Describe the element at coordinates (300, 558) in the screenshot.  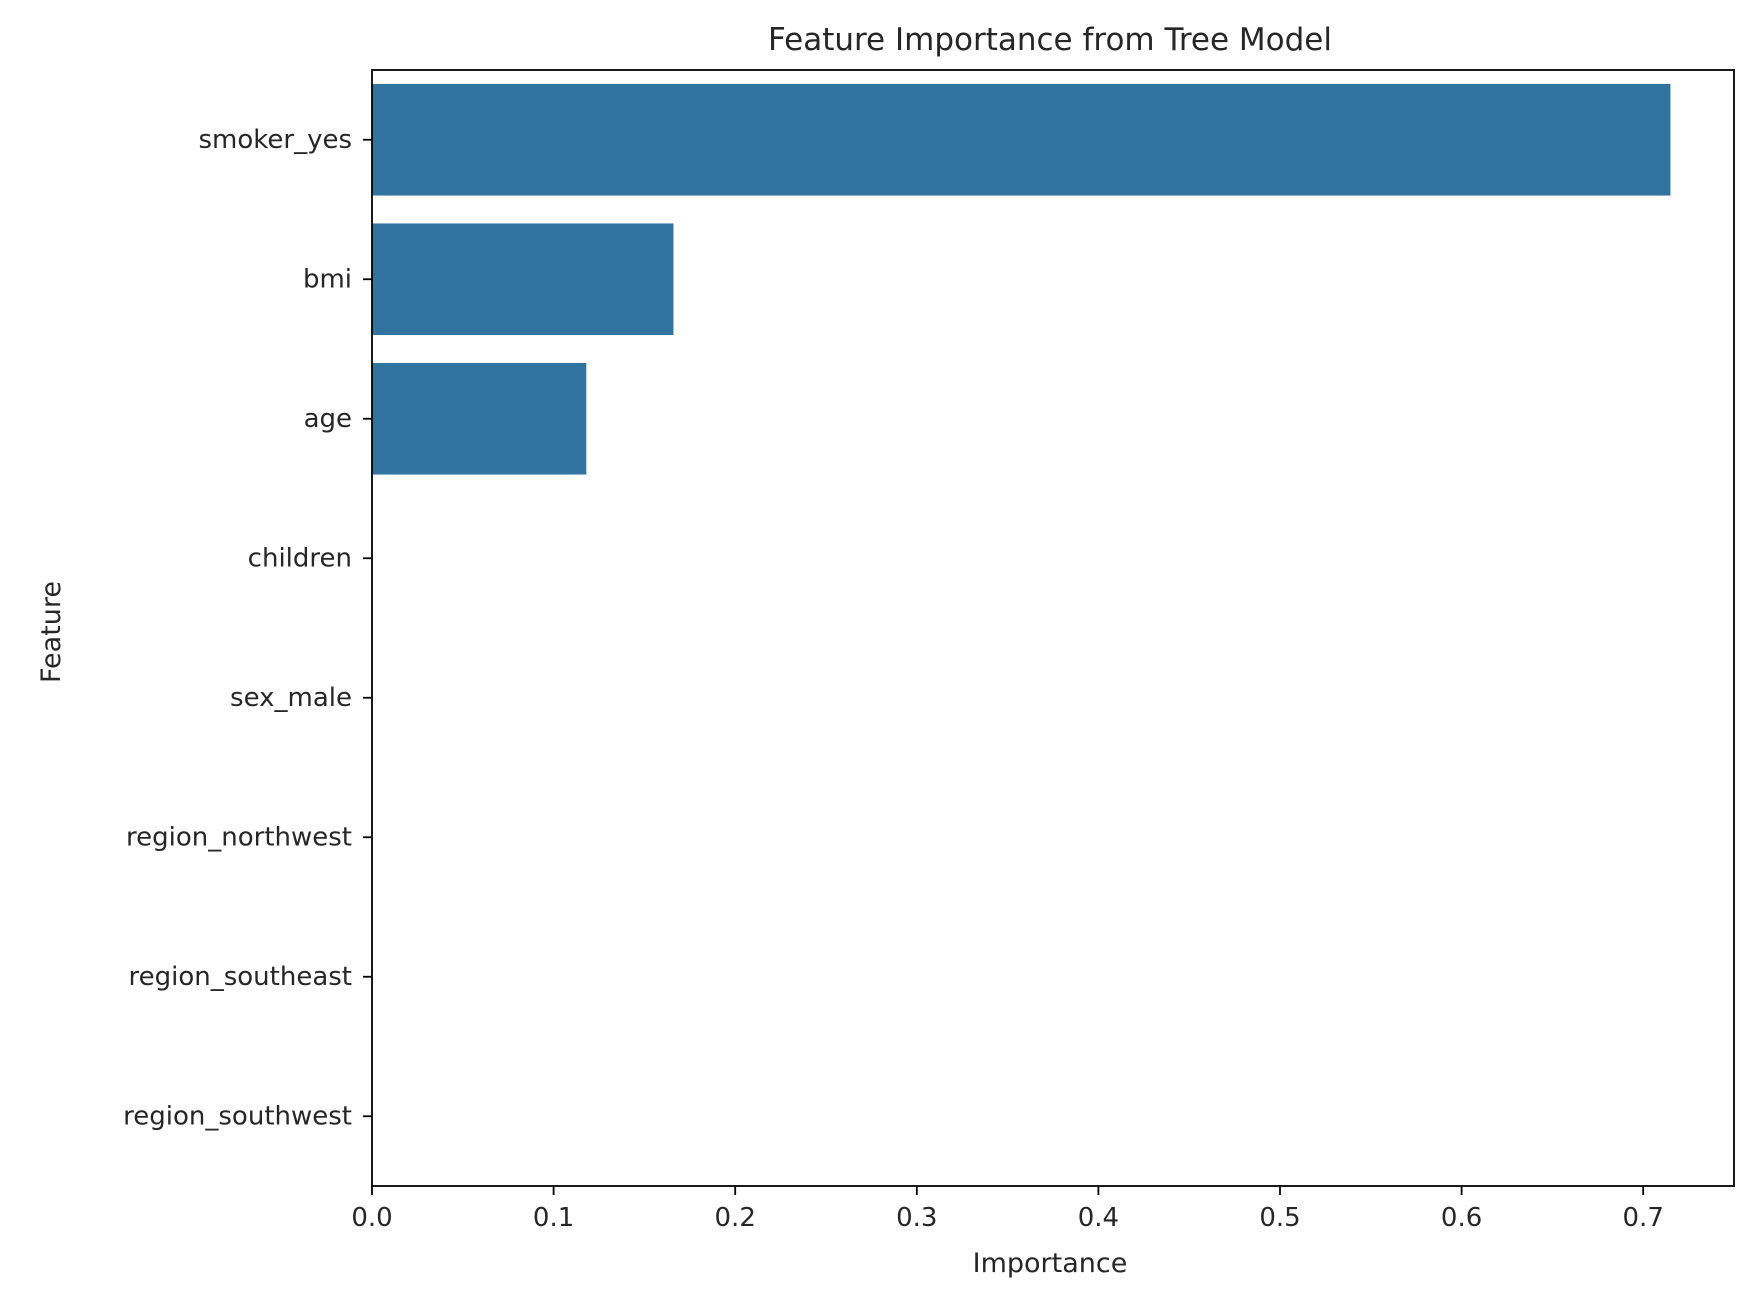
I see `y-tick-label: children` at that location.